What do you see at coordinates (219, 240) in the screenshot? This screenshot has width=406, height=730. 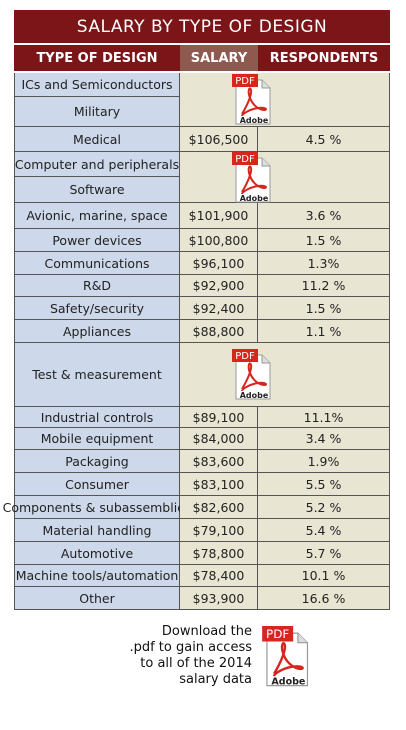 I see `salary-cell: $100,800` at bounding box center [219, 240].